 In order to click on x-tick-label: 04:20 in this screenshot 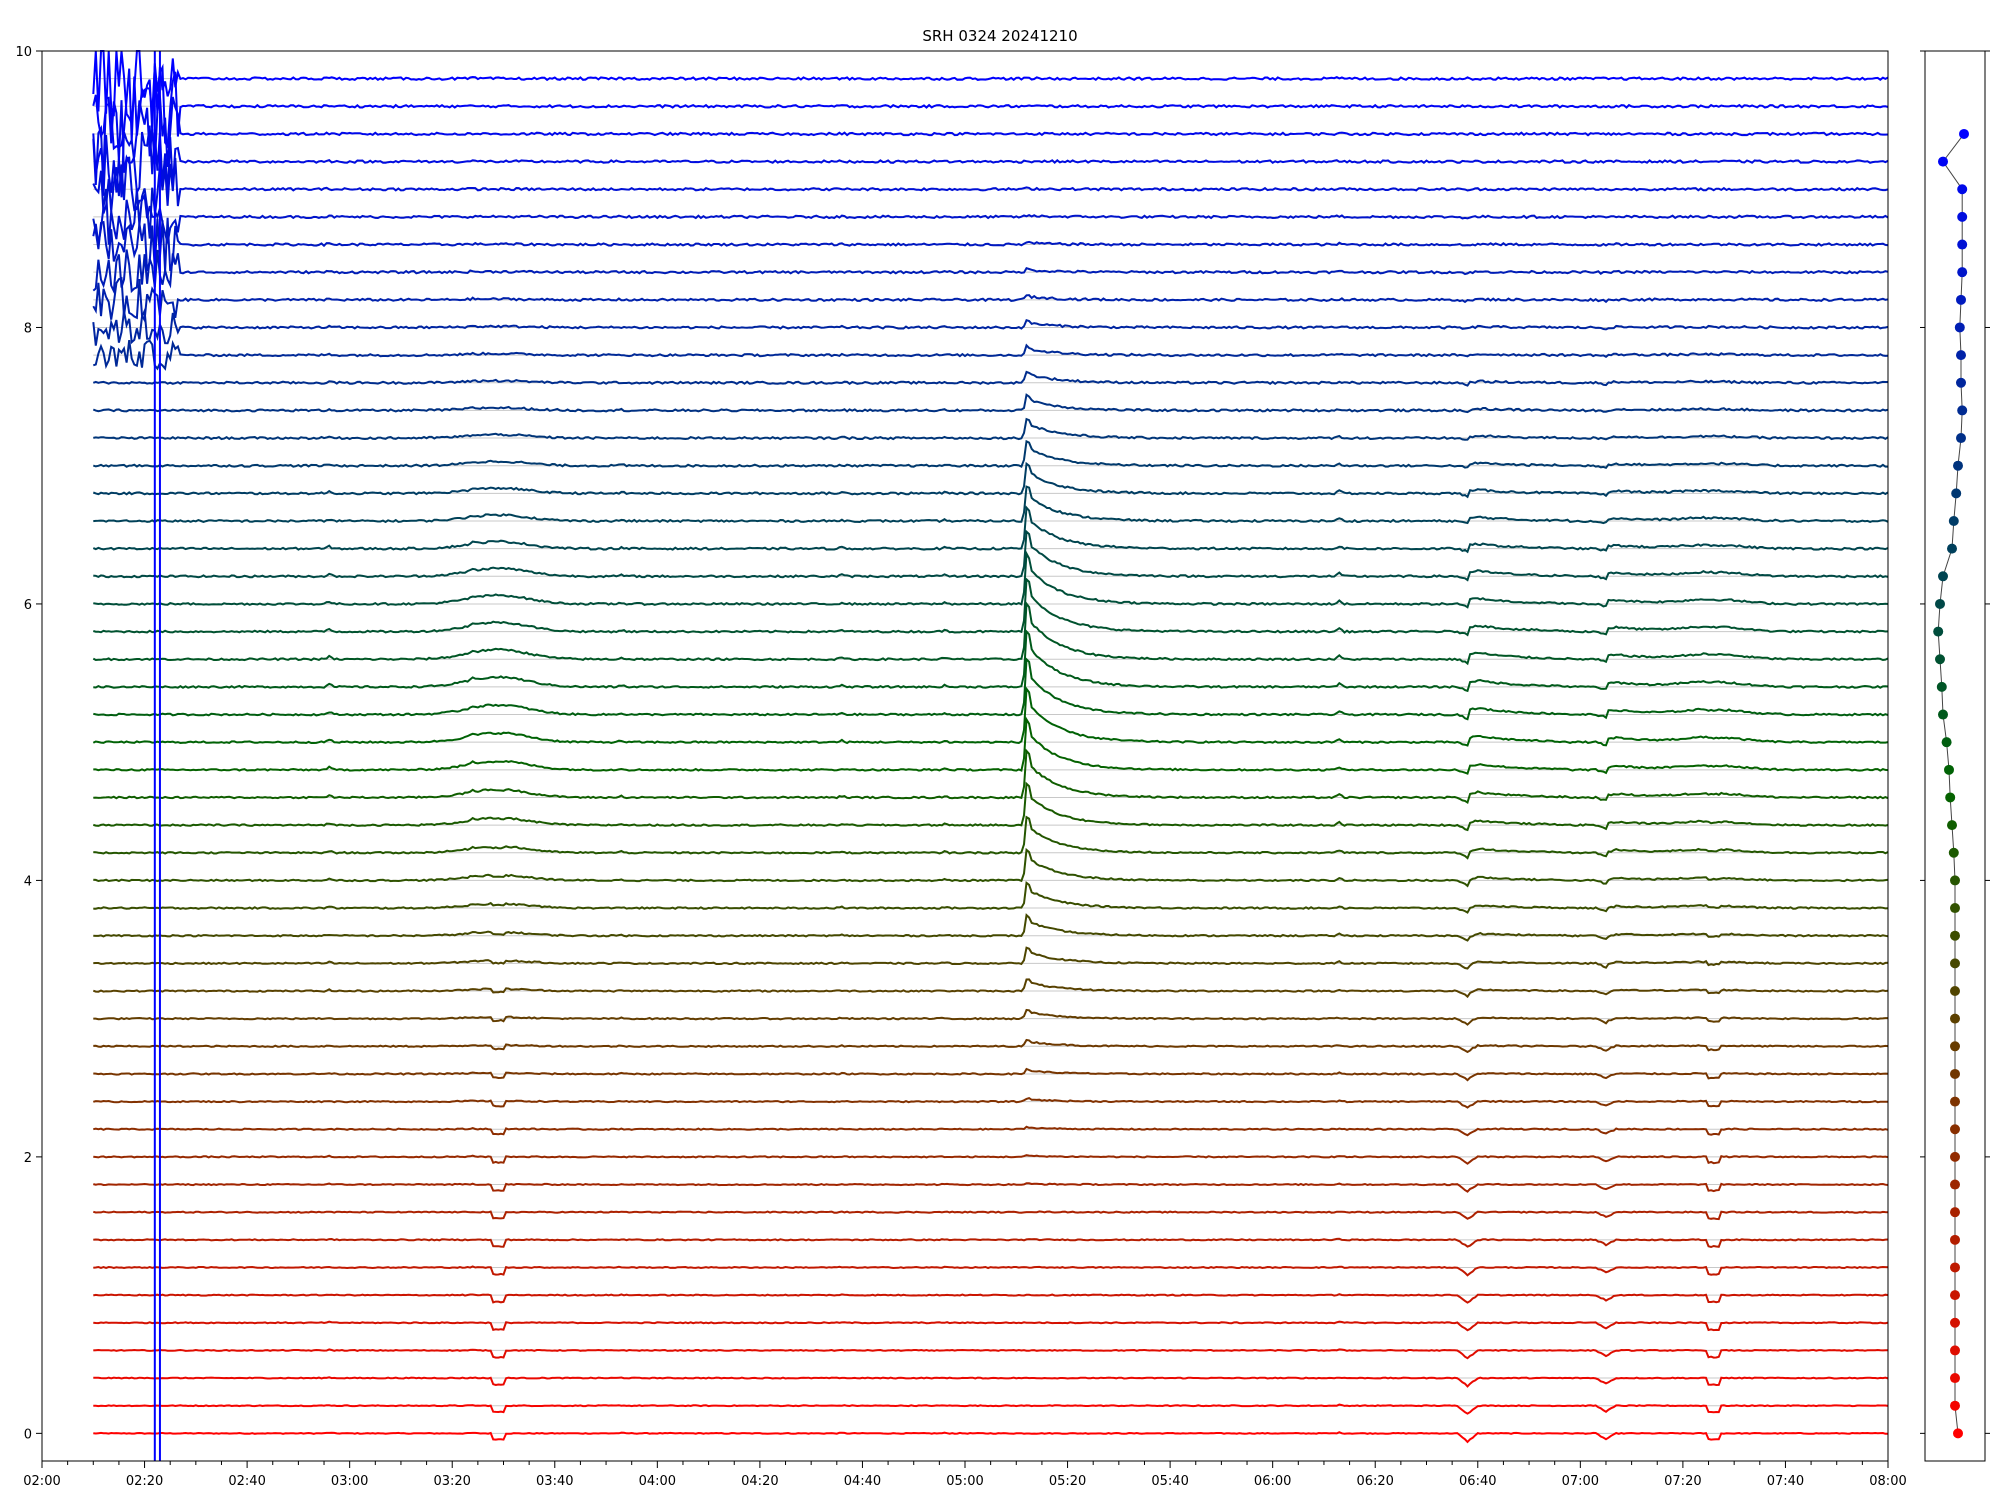, I will do `click(759, 1481)`.